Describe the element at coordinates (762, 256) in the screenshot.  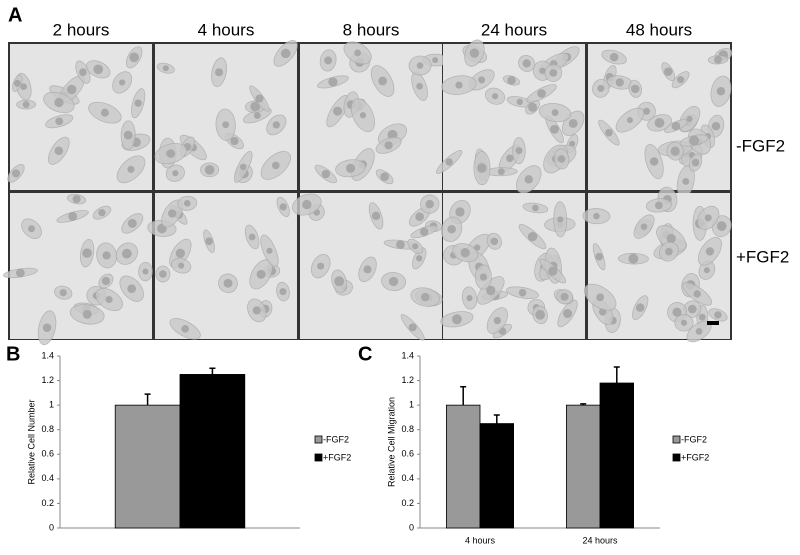
I see `row-label: +FGF2` at that location.